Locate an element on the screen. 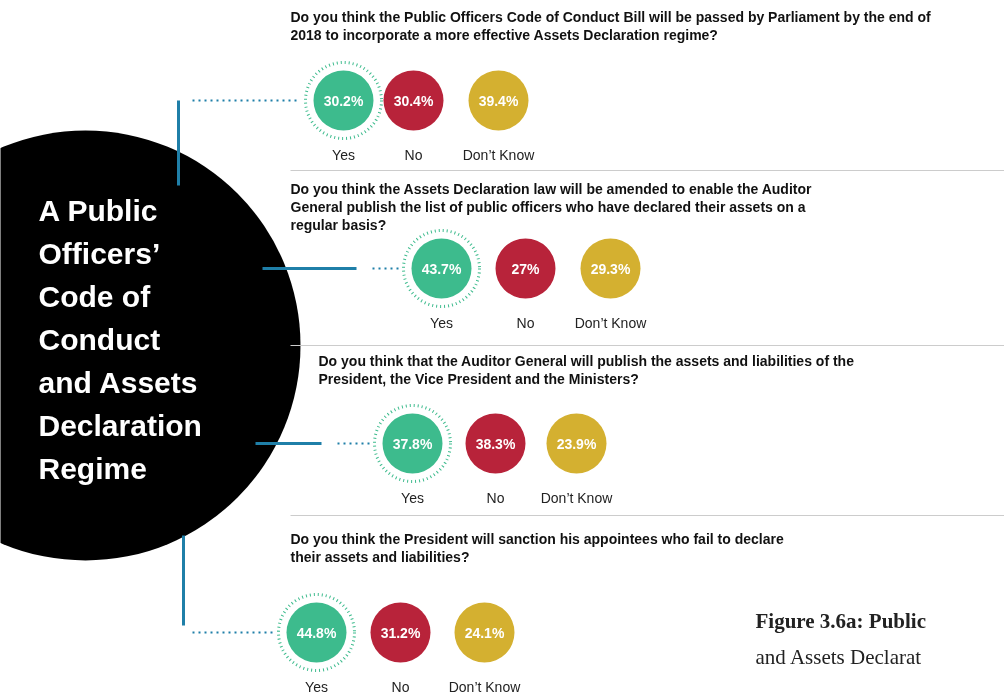  data-label: 43.7% is located at coordinates (441, 268).